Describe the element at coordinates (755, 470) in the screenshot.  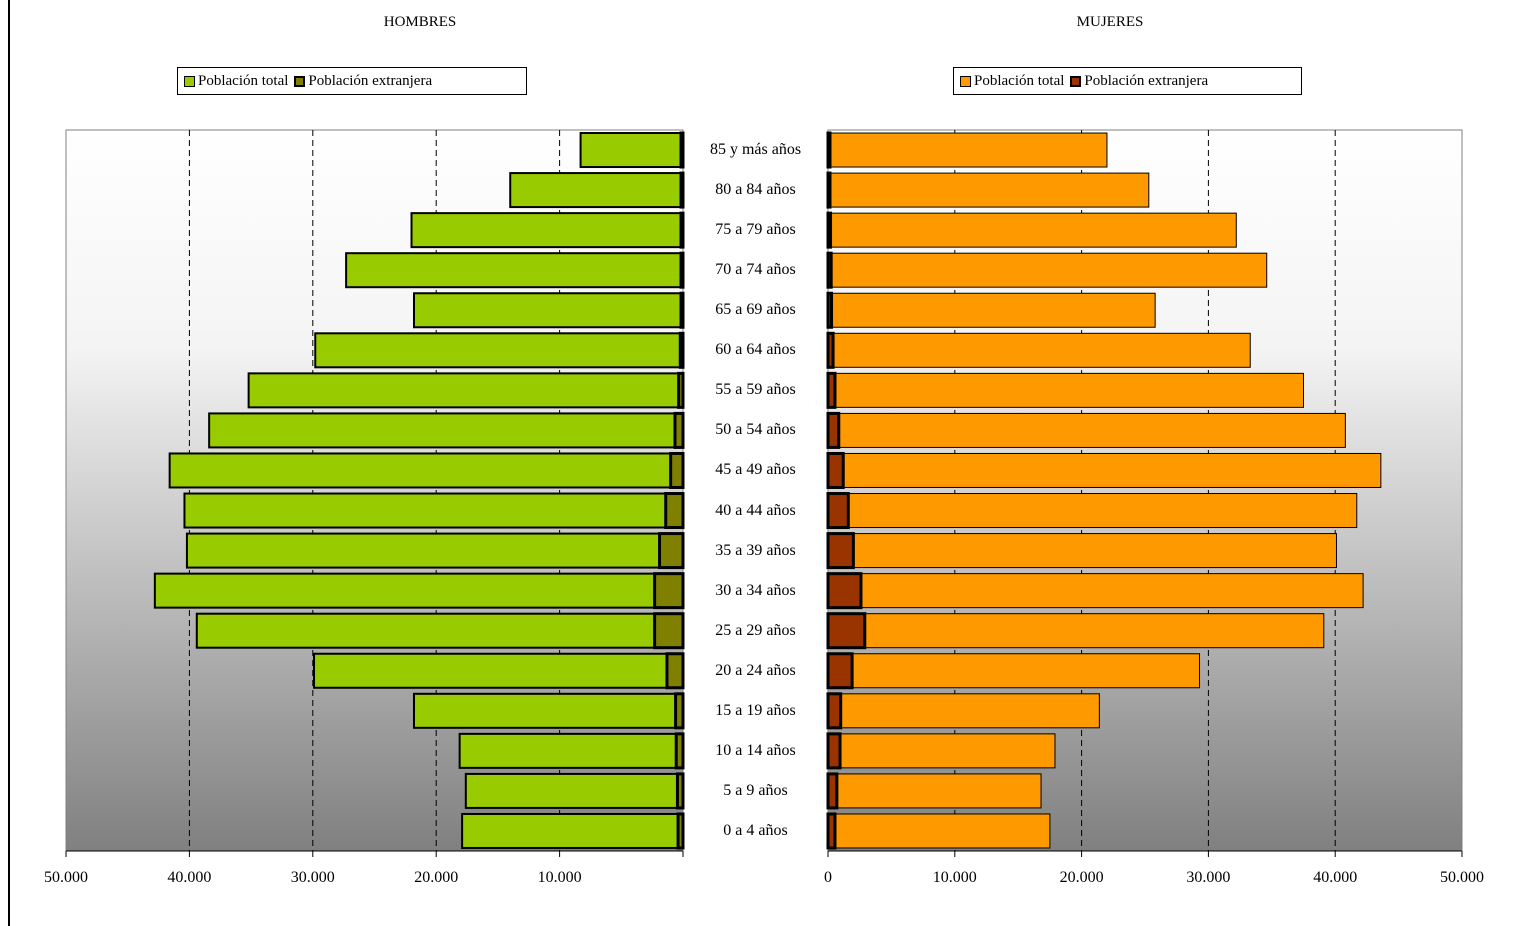
I see `category-label: 45 a 49 años` at that location.